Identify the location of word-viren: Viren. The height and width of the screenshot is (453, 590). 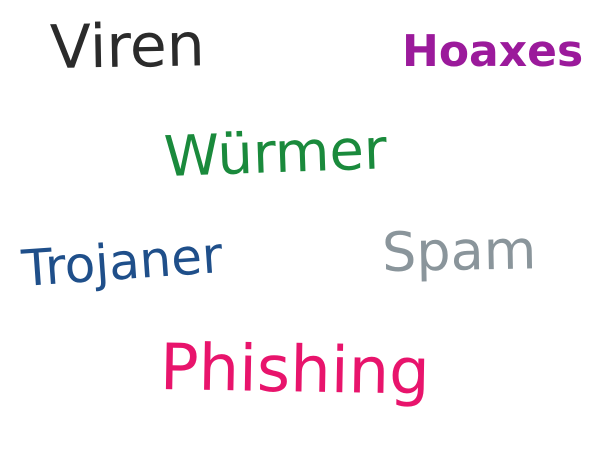
(127, 46).